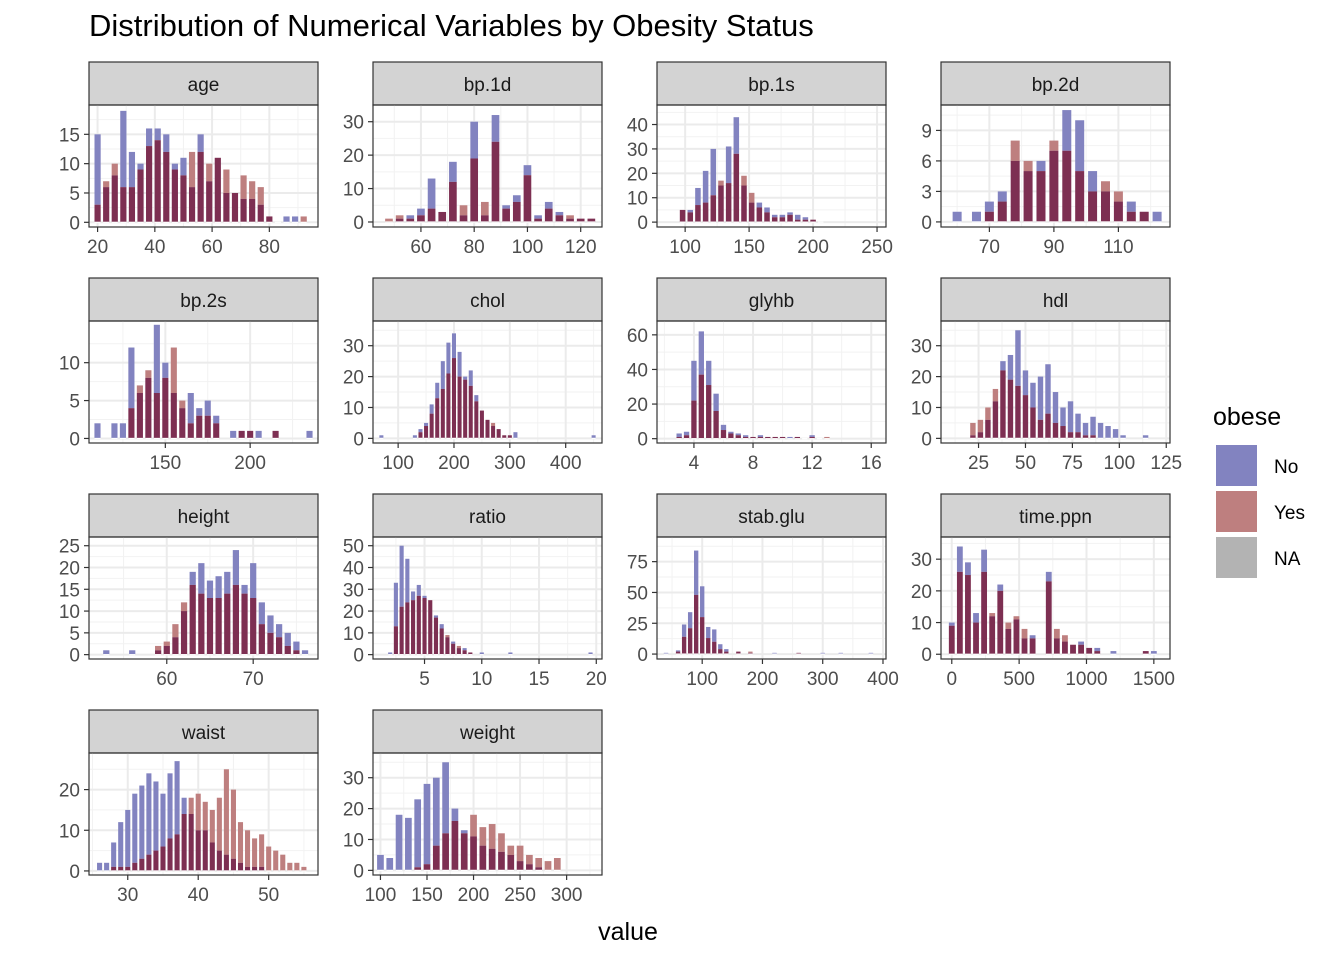 The width and height of the screenshot is (1344, 960). I want to click on grid, so click(771, 166).